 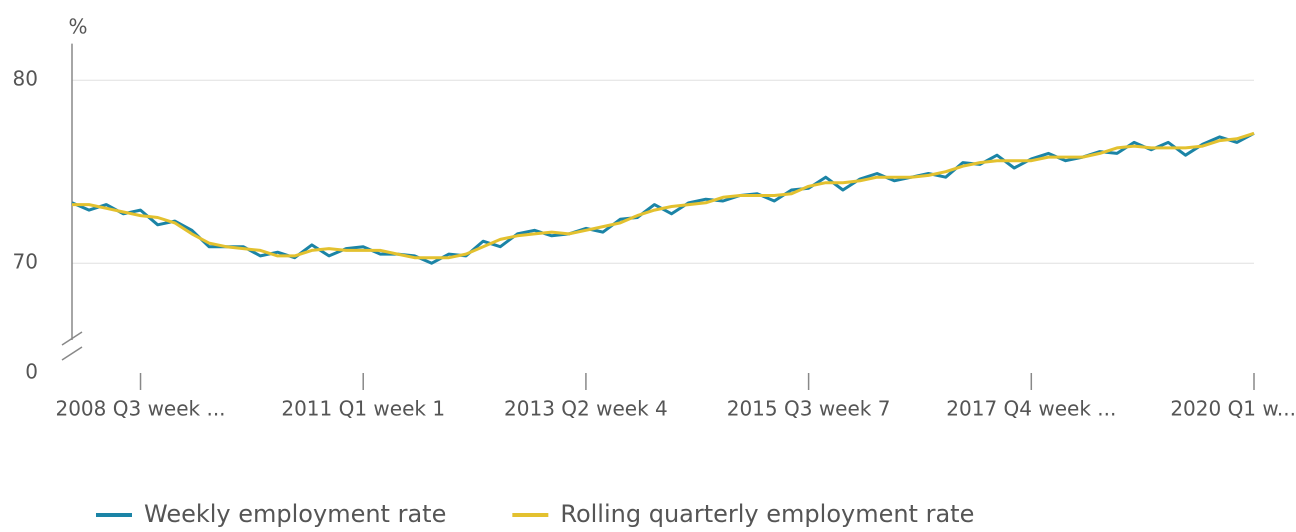 I want to click on x-tick-label: 2013 Q2 week 4, so click(x=586, y=409).